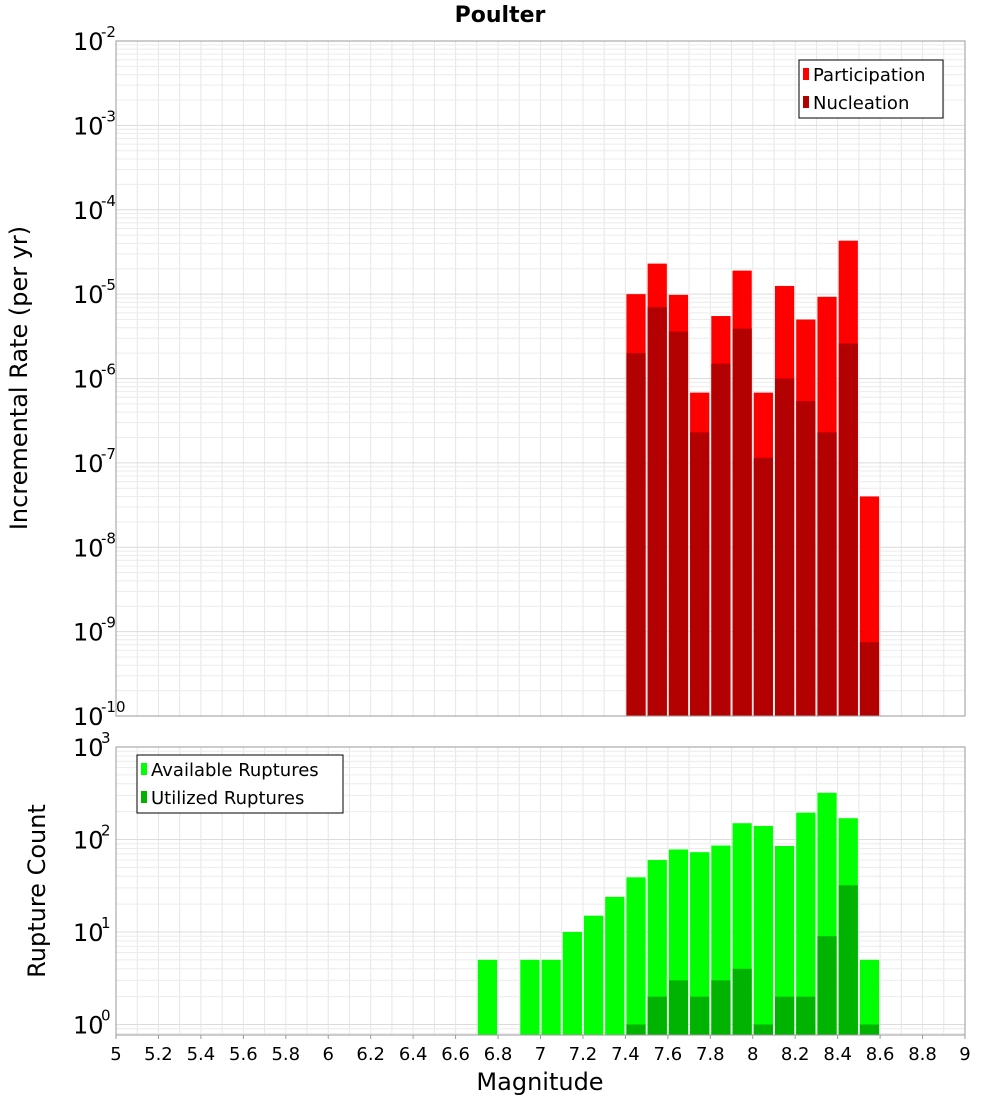 The image size is (1000, 1100). Describe the element at coordinates (108, 285) in the screenshot. I see `rate-y-tick-exponent: -5` at that location.